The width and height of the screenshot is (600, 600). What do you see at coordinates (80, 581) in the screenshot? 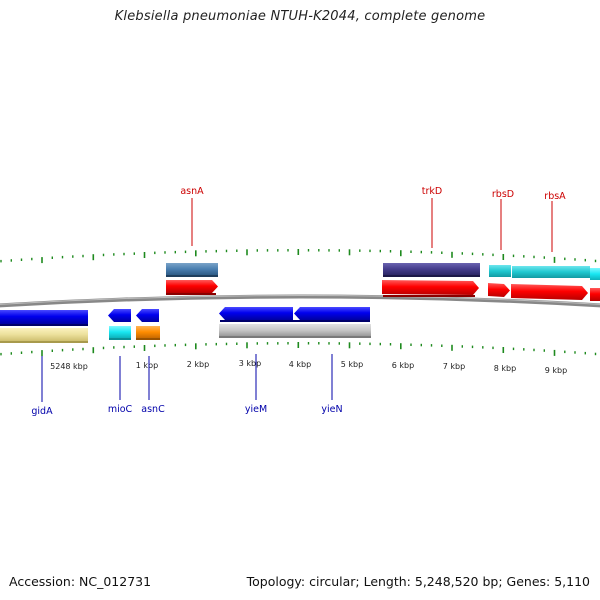
I see `accession-text: Accession: NC_012731` at bounding box center [80, 581].